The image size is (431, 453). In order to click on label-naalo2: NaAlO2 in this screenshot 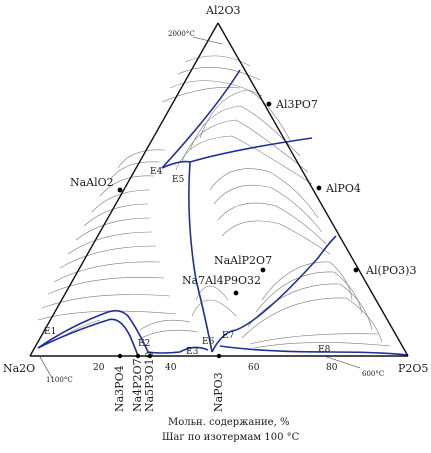, I will do `click(92, 182)`.